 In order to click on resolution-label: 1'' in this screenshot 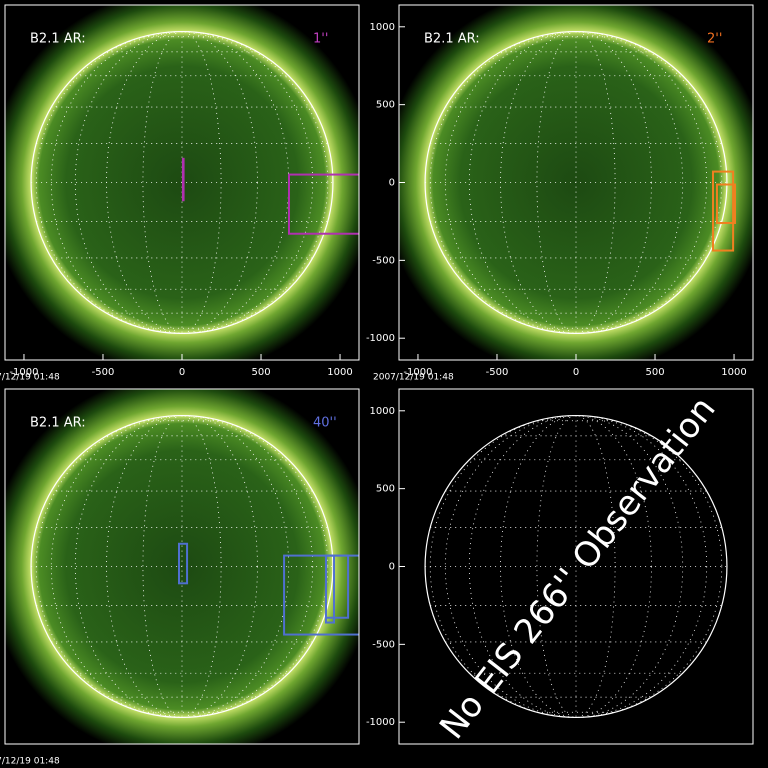, I will do `click(320, 39)`.